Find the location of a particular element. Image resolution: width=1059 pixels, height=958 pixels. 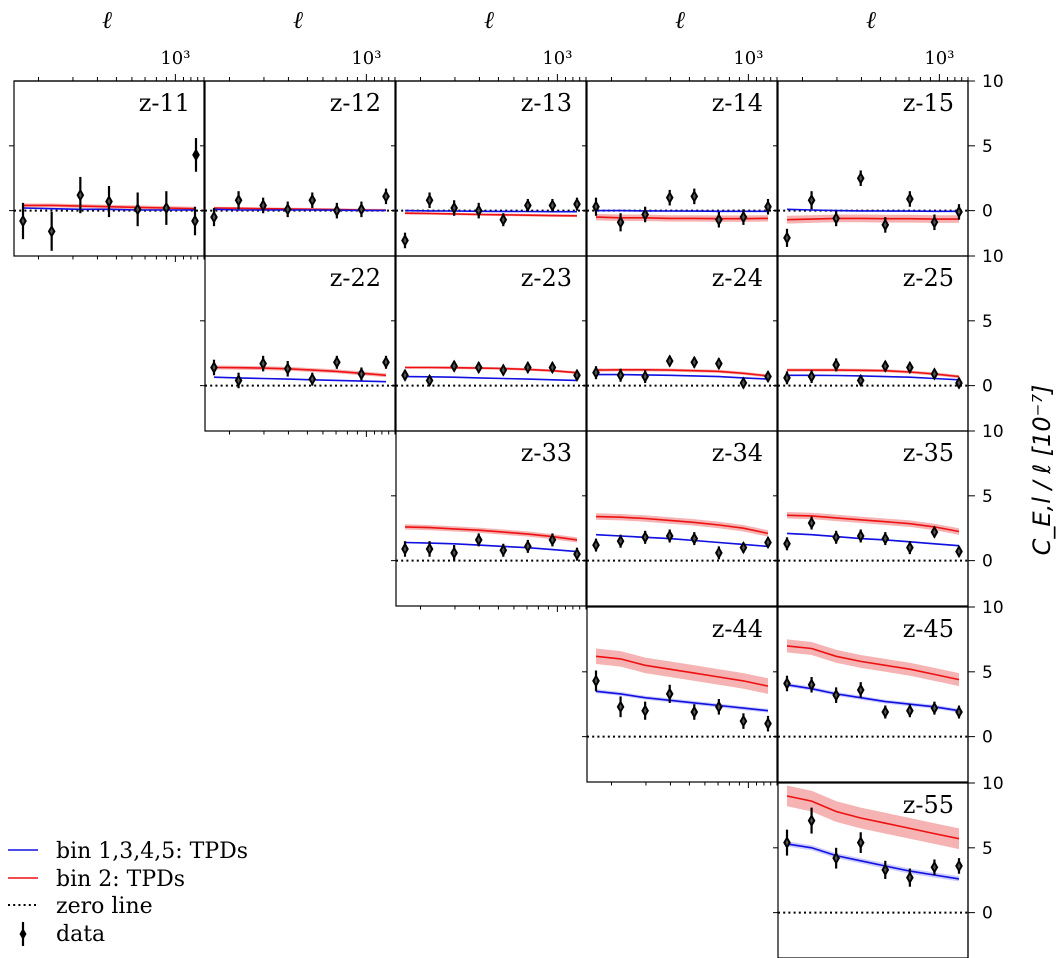

panel-z-14: z-14 is located at coordinates (680, 168).